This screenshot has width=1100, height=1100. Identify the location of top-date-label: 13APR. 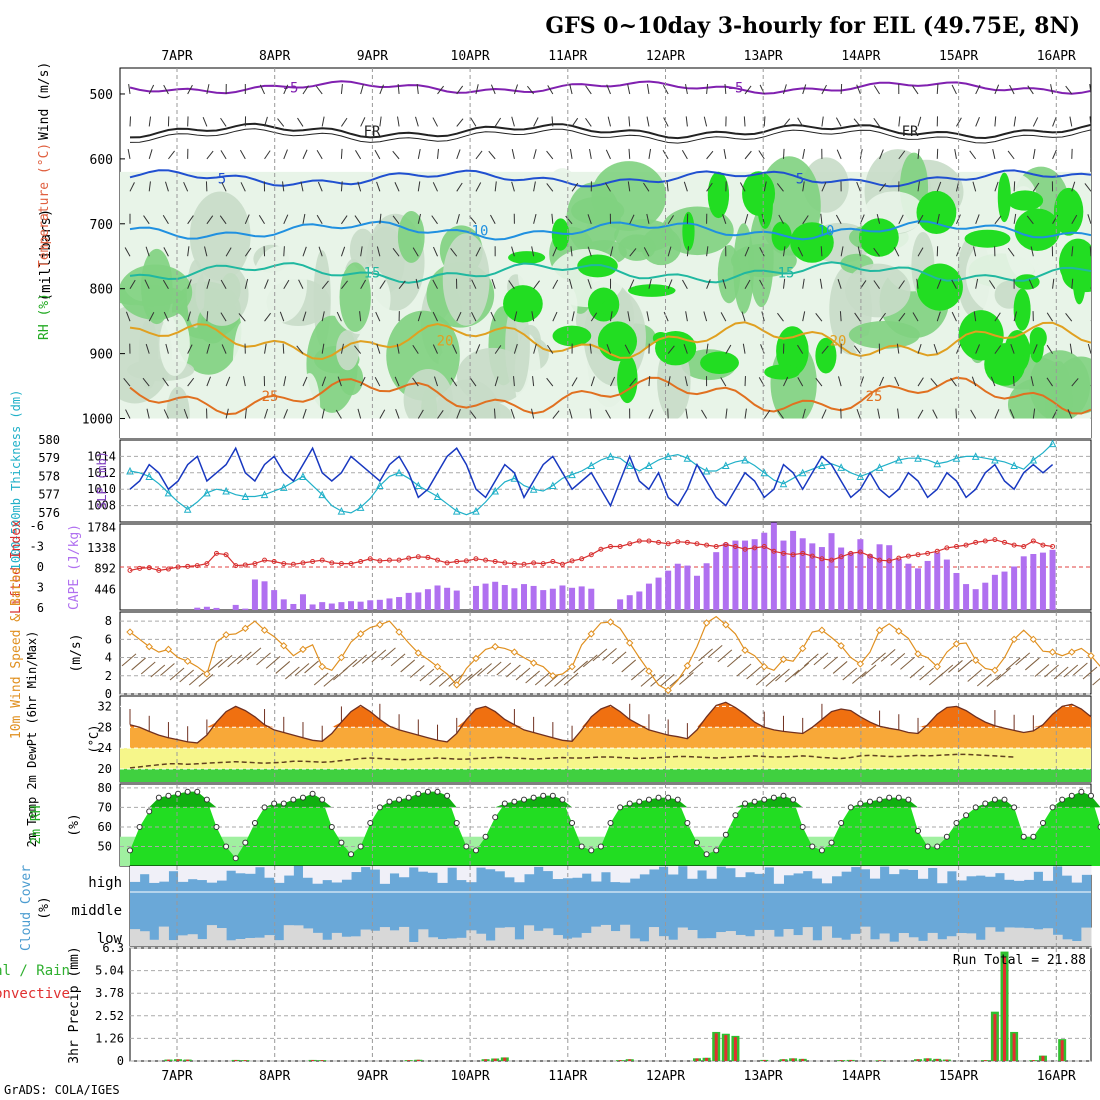
(763, 56).